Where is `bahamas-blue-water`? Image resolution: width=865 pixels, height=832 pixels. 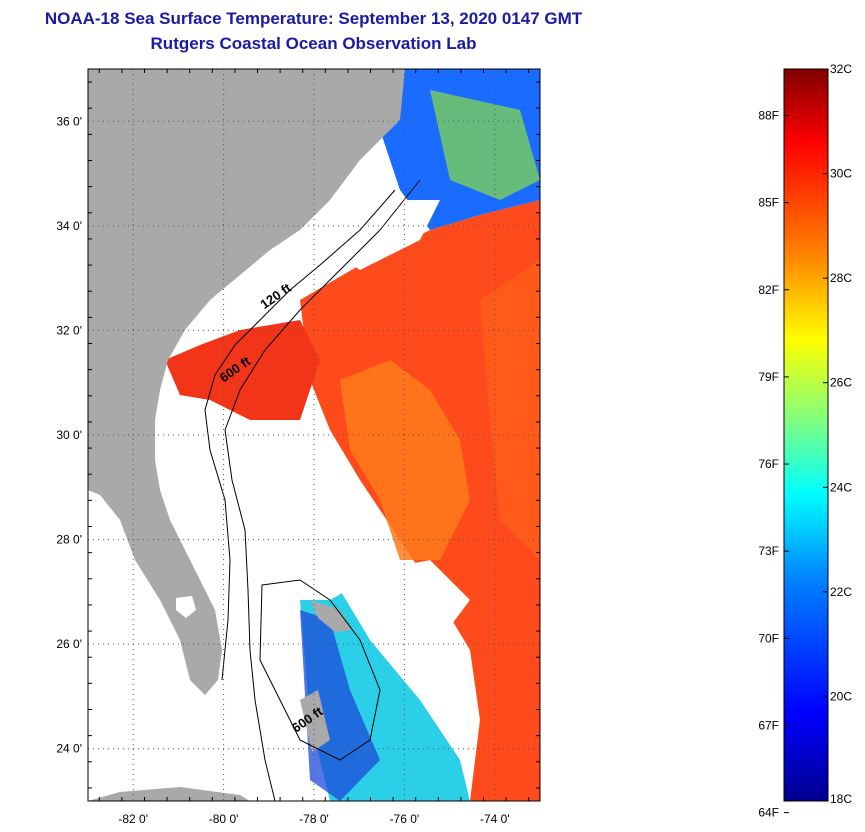 bahamas-blue-water is located at coordinates (340, 705).